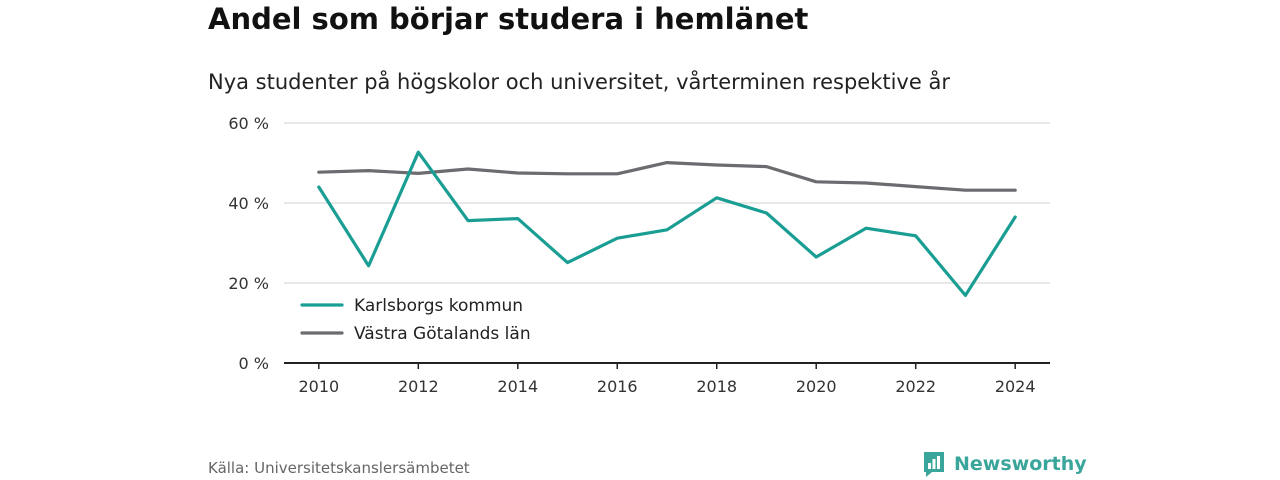 The image size is (1280, 480). Describe the element at coordinates (617, 386) in the screenshot. I see `x-tick-label: 2016` at that location.